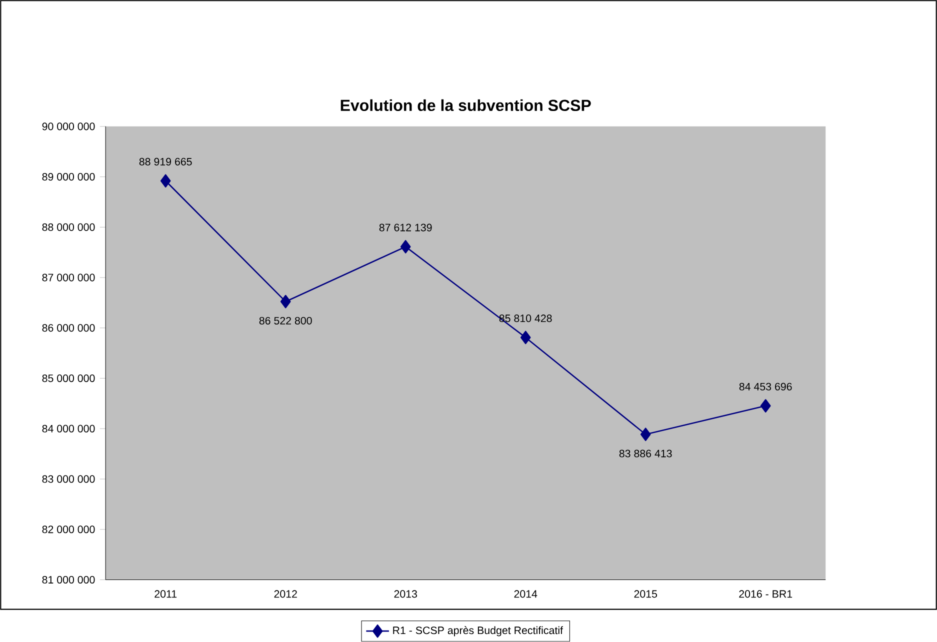  I want to click on chart-title: Evolution de la subvention SCSP, so click(465, 106).